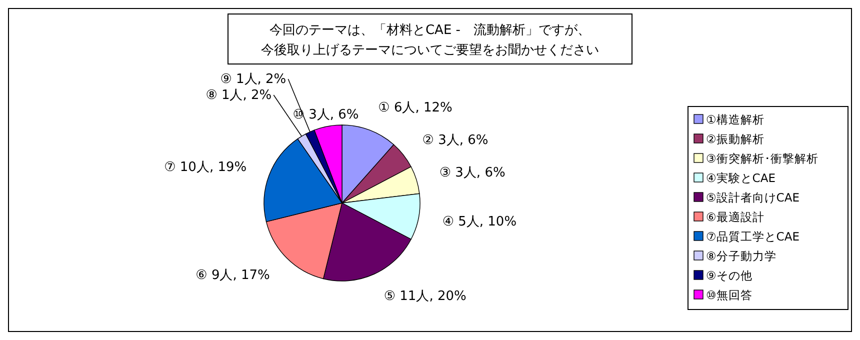 The height and width of the screenshot is (340, 860). What do you see at coordinates (415, 108) in the screenshot?
I see `data-label: ① 6人, 12%` at bounding box center [415, 108].